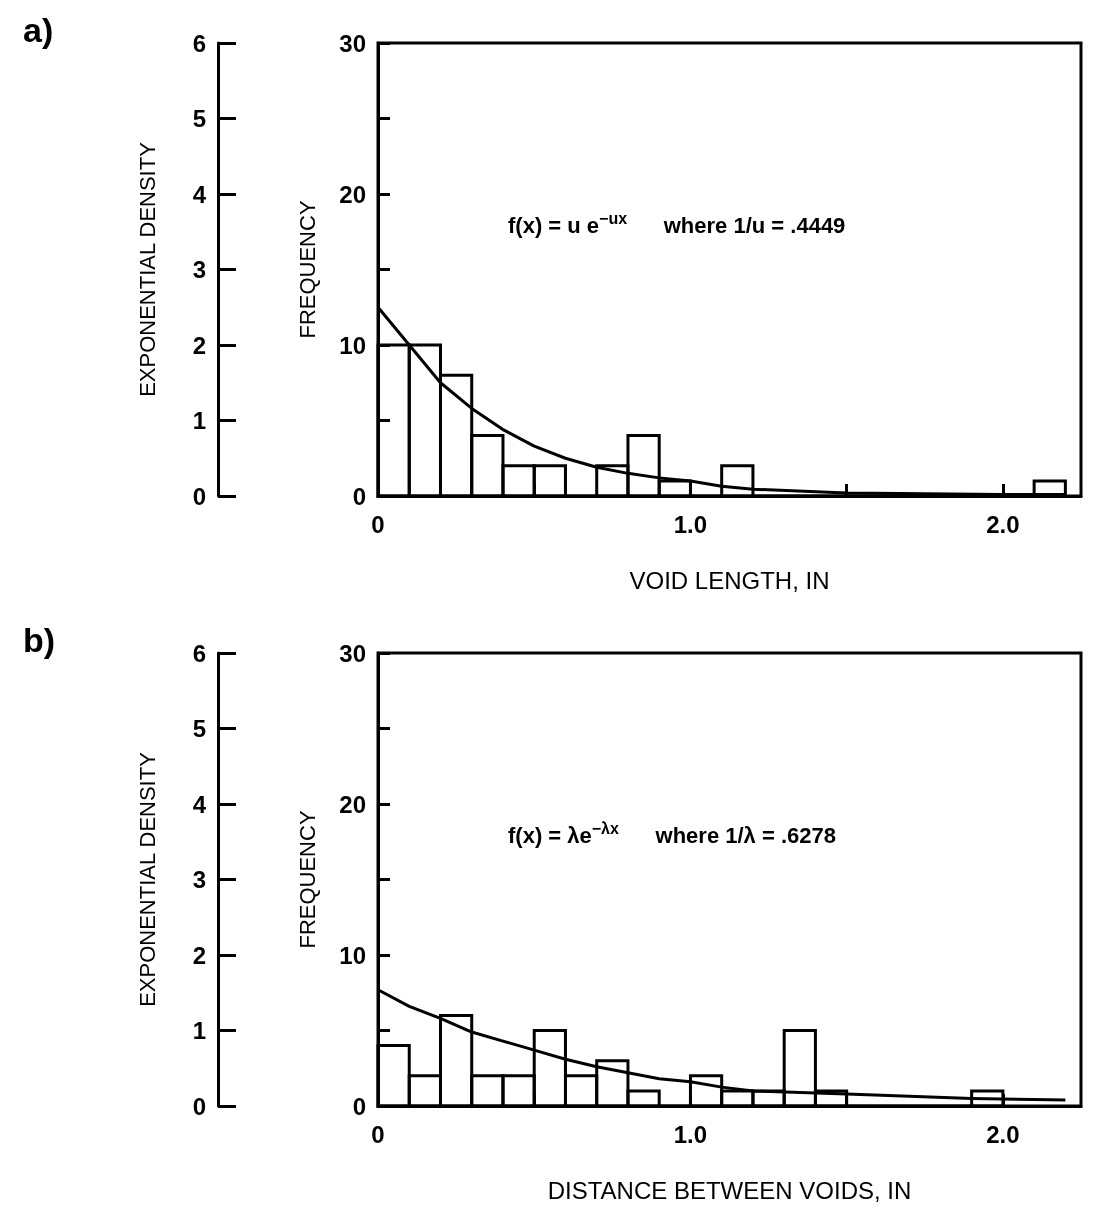 Image resolution: width=1093 pixels, height=1218 pixels. Describe the element at coordinates (39, 640) in the screenshot. I see `text: b)` at that location.